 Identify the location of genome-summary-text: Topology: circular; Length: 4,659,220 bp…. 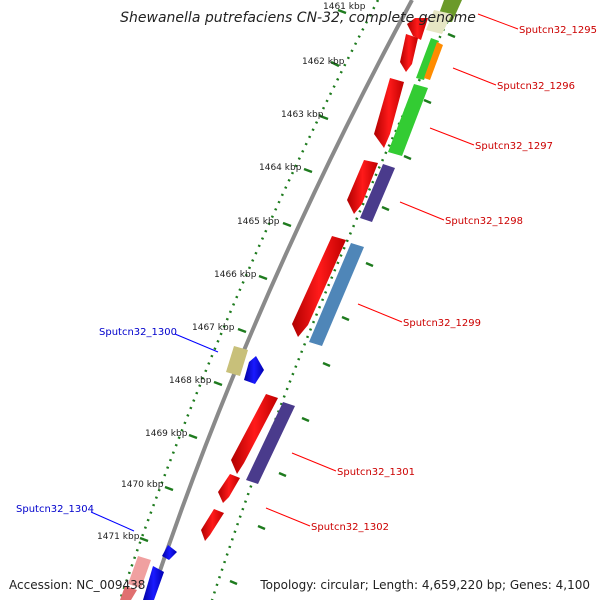
(425, 585).